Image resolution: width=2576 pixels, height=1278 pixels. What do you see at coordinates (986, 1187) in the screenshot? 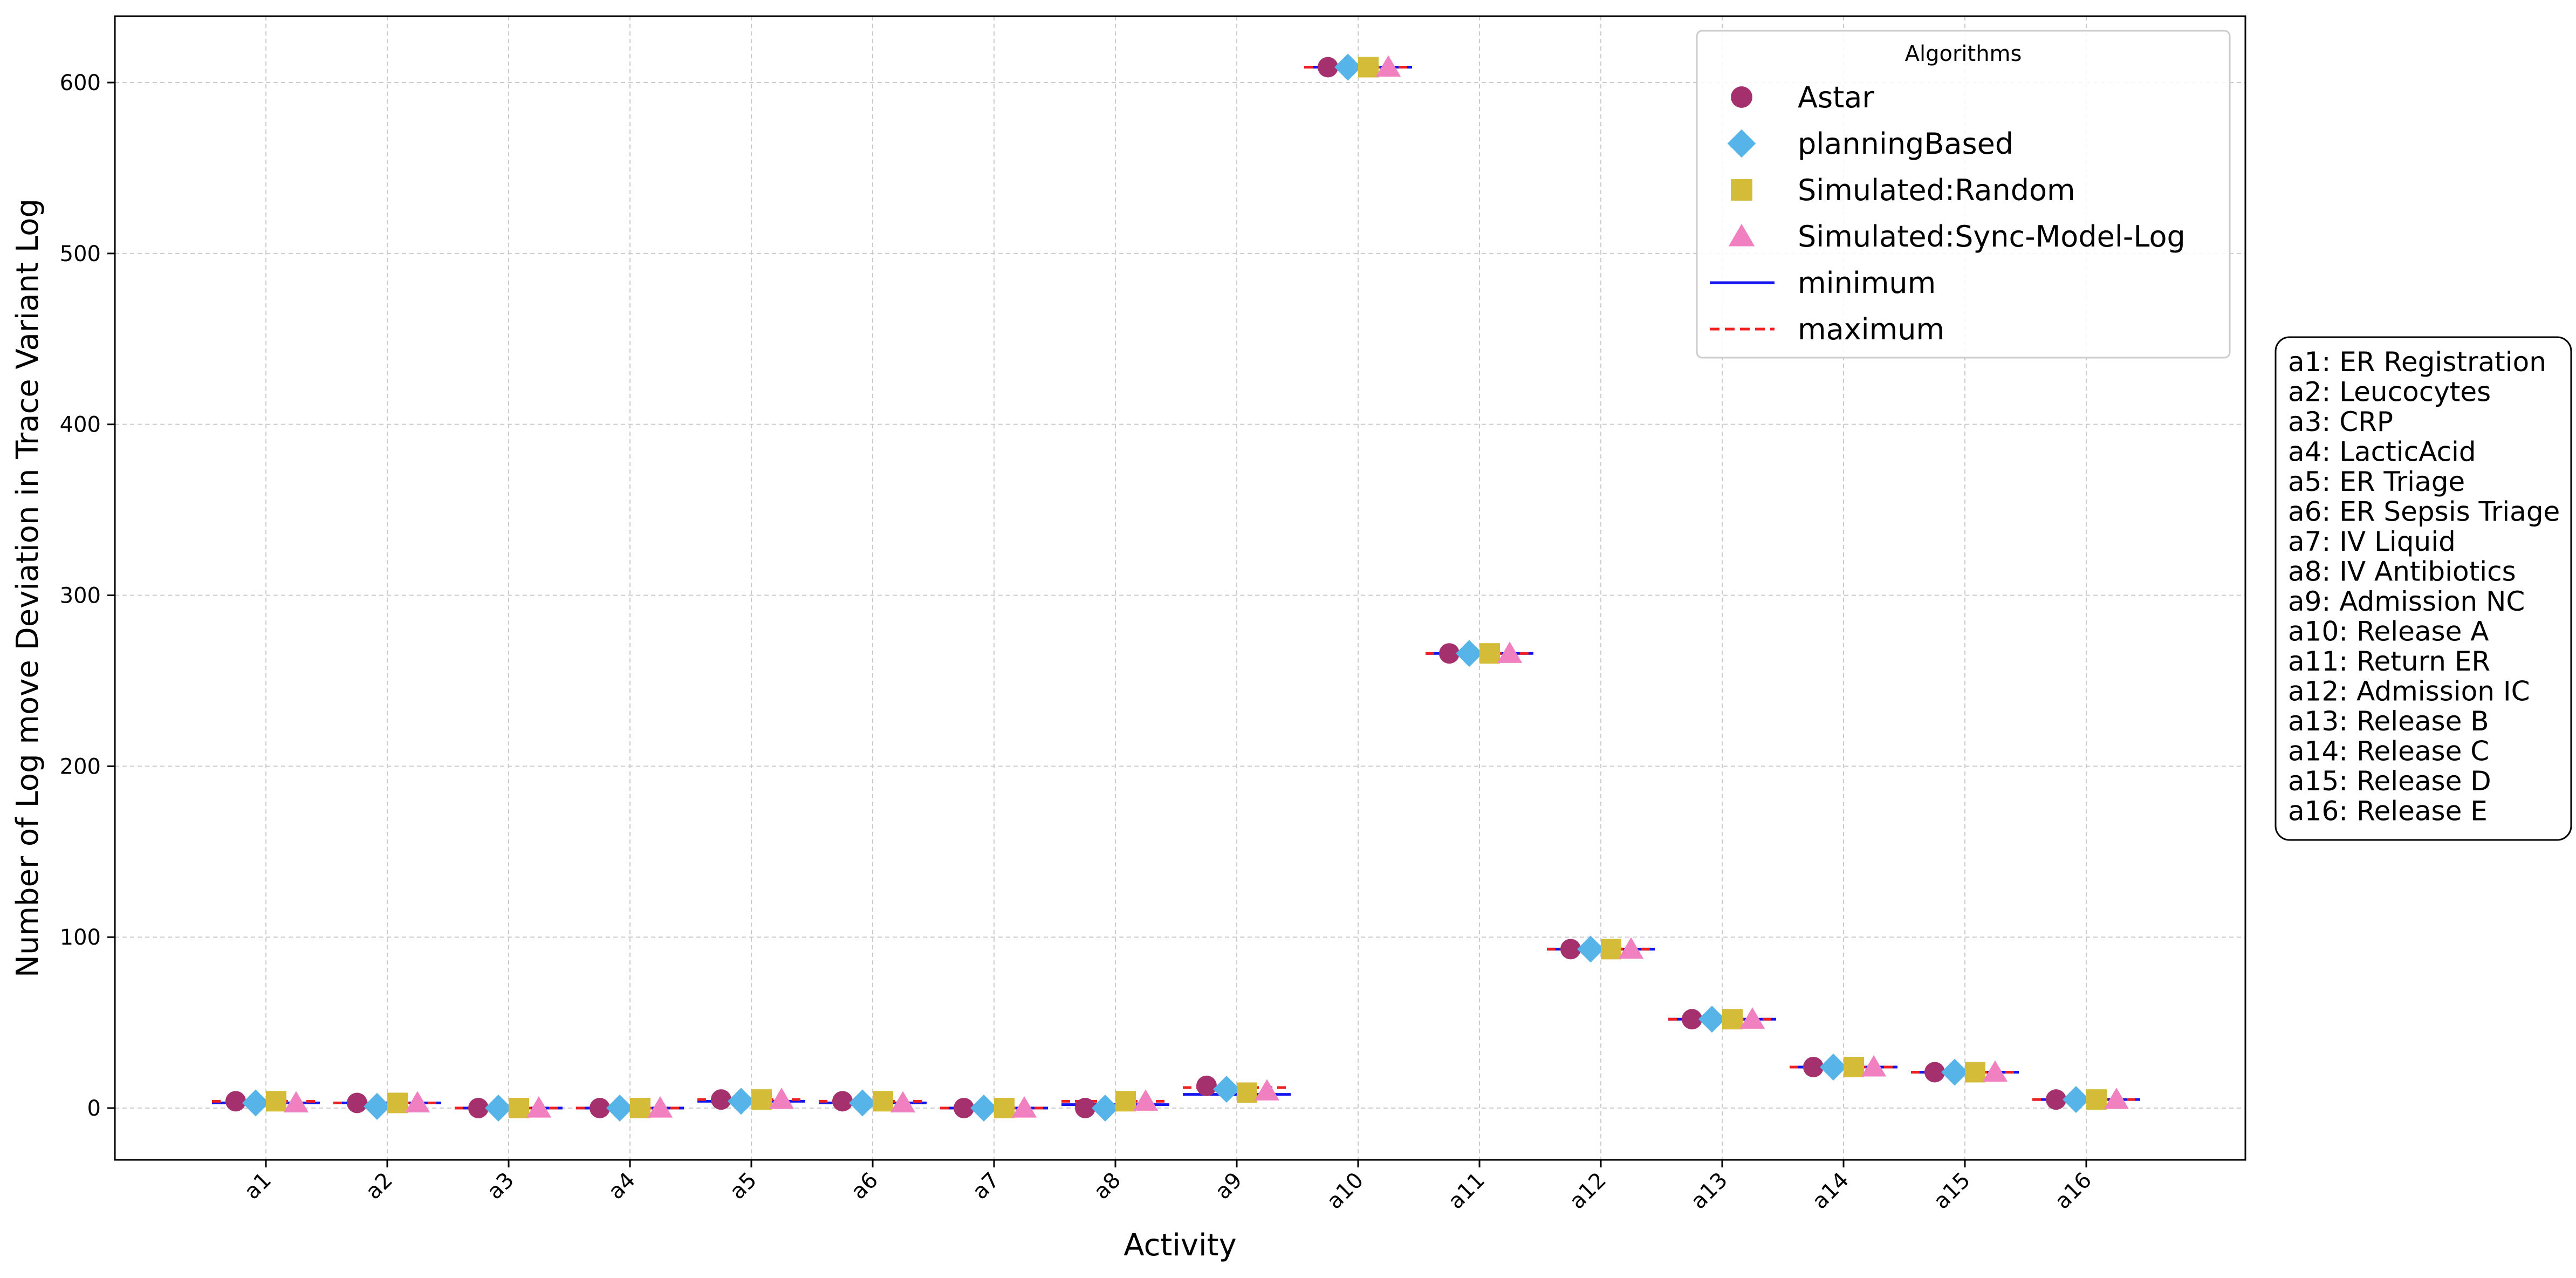
I see `x-tick-label: a7` at bounding box center [986, 1187].